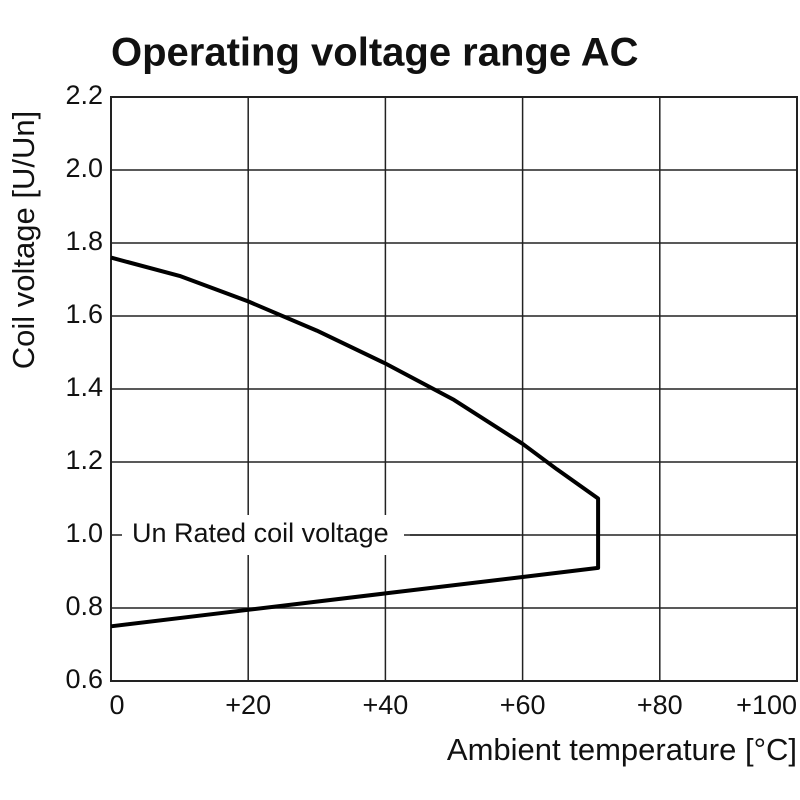 The width and height of the screenshot is (800, 800). I want to click on y-tick-label: 0.8, so click(84, 606).